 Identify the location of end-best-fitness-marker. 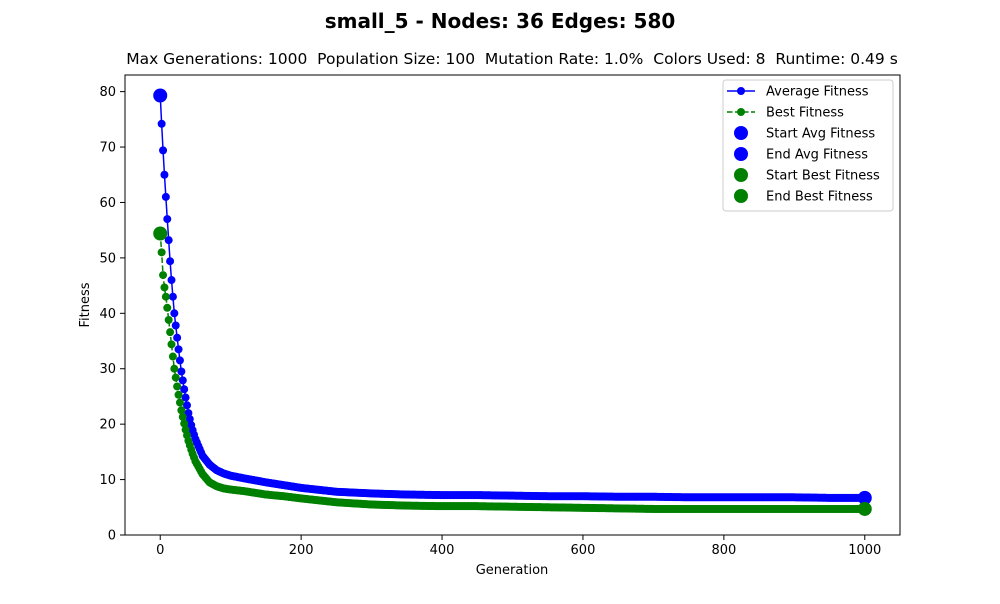
(864, 508).